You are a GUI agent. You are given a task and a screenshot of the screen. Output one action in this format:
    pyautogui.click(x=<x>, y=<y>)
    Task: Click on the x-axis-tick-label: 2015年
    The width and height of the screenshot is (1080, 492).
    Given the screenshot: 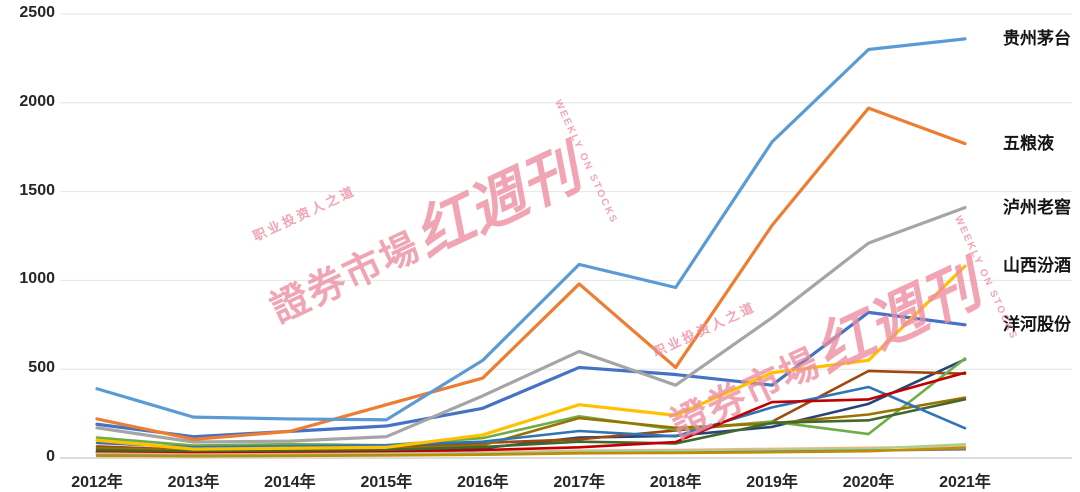 What is the action you would take?
    pyautogui.click(x=386, y=482)
    